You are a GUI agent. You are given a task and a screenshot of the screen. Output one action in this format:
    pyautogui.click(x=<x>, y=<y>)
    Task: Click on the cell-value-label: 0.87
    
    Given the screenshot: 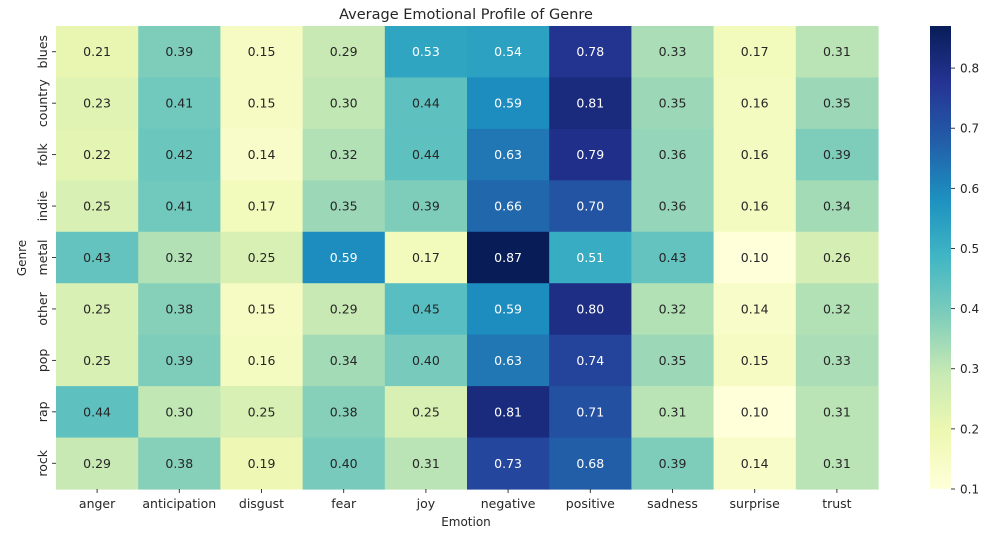 What is the action you would take?
    pyautogui.click(x=508, y=257)
    